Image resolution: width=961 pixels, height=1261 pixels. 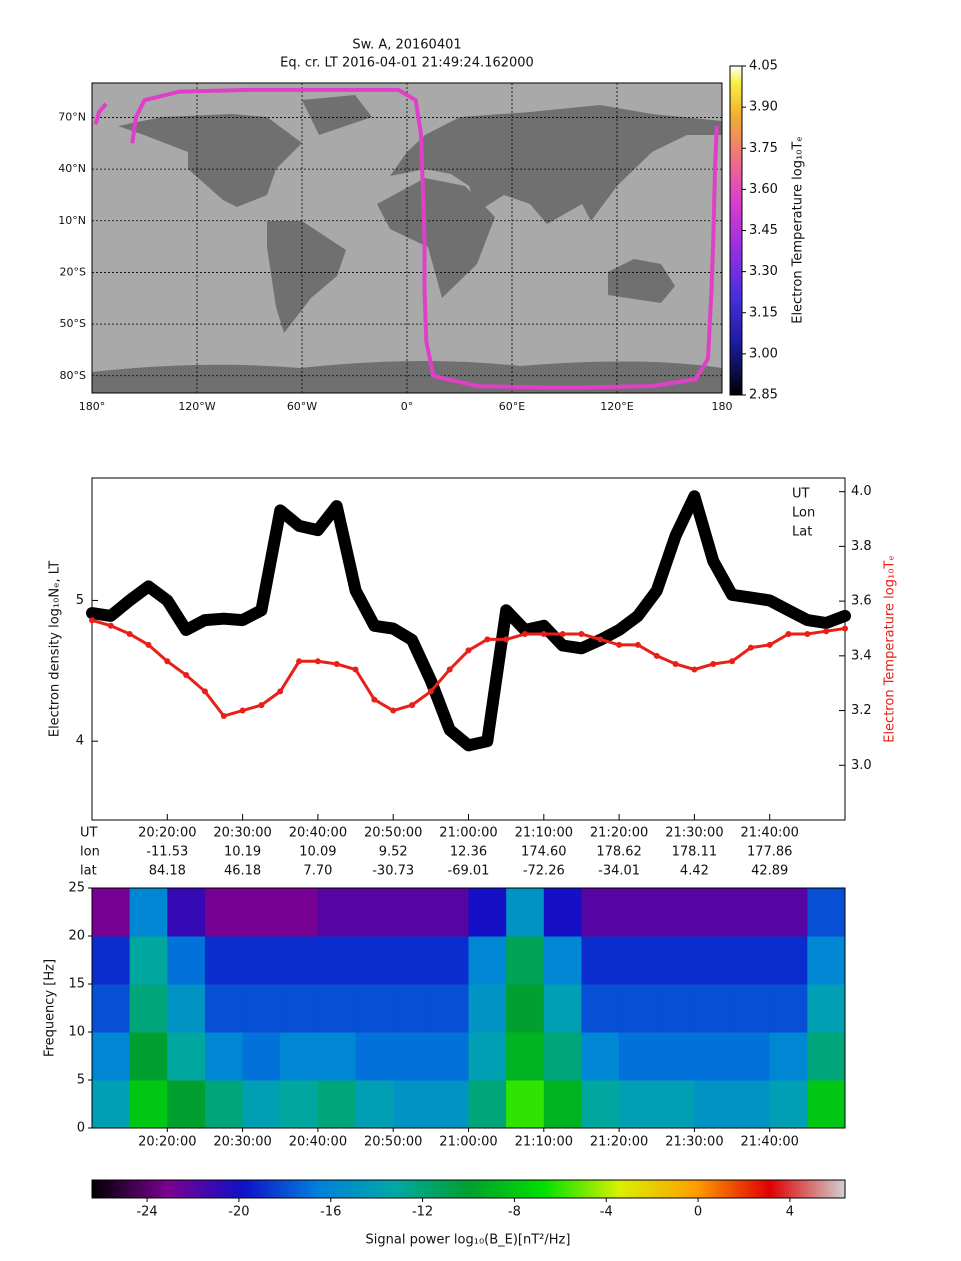 What do you see at coordinates (76, 936) in the screenshot?
I see `y-tick-label: 20` at bounding box center [76, 936].